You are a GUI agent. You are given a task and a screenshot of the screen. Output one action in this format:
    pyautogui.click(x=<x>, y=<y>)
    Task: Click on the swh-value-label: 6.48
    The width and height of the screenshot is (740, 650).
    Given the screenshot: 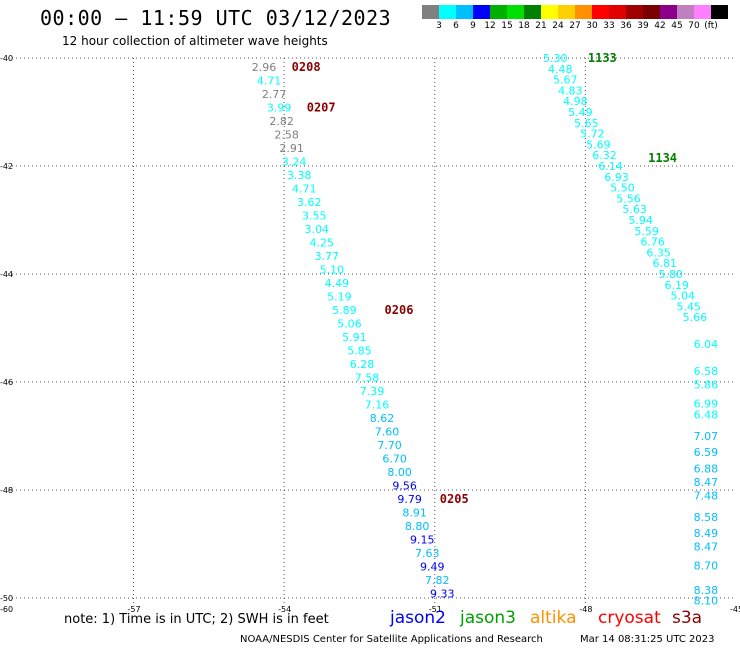 What is the action you would take?
    pyautogui.click(x=706, y=414)
    